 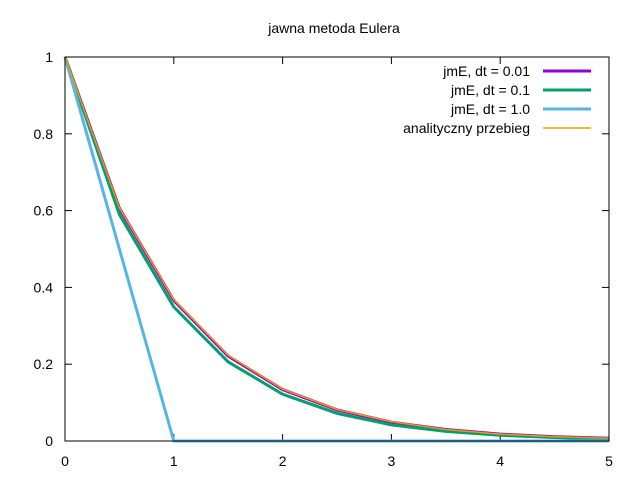 I want to click on y-tick-label: 0.4, so click(x=44, y=287).